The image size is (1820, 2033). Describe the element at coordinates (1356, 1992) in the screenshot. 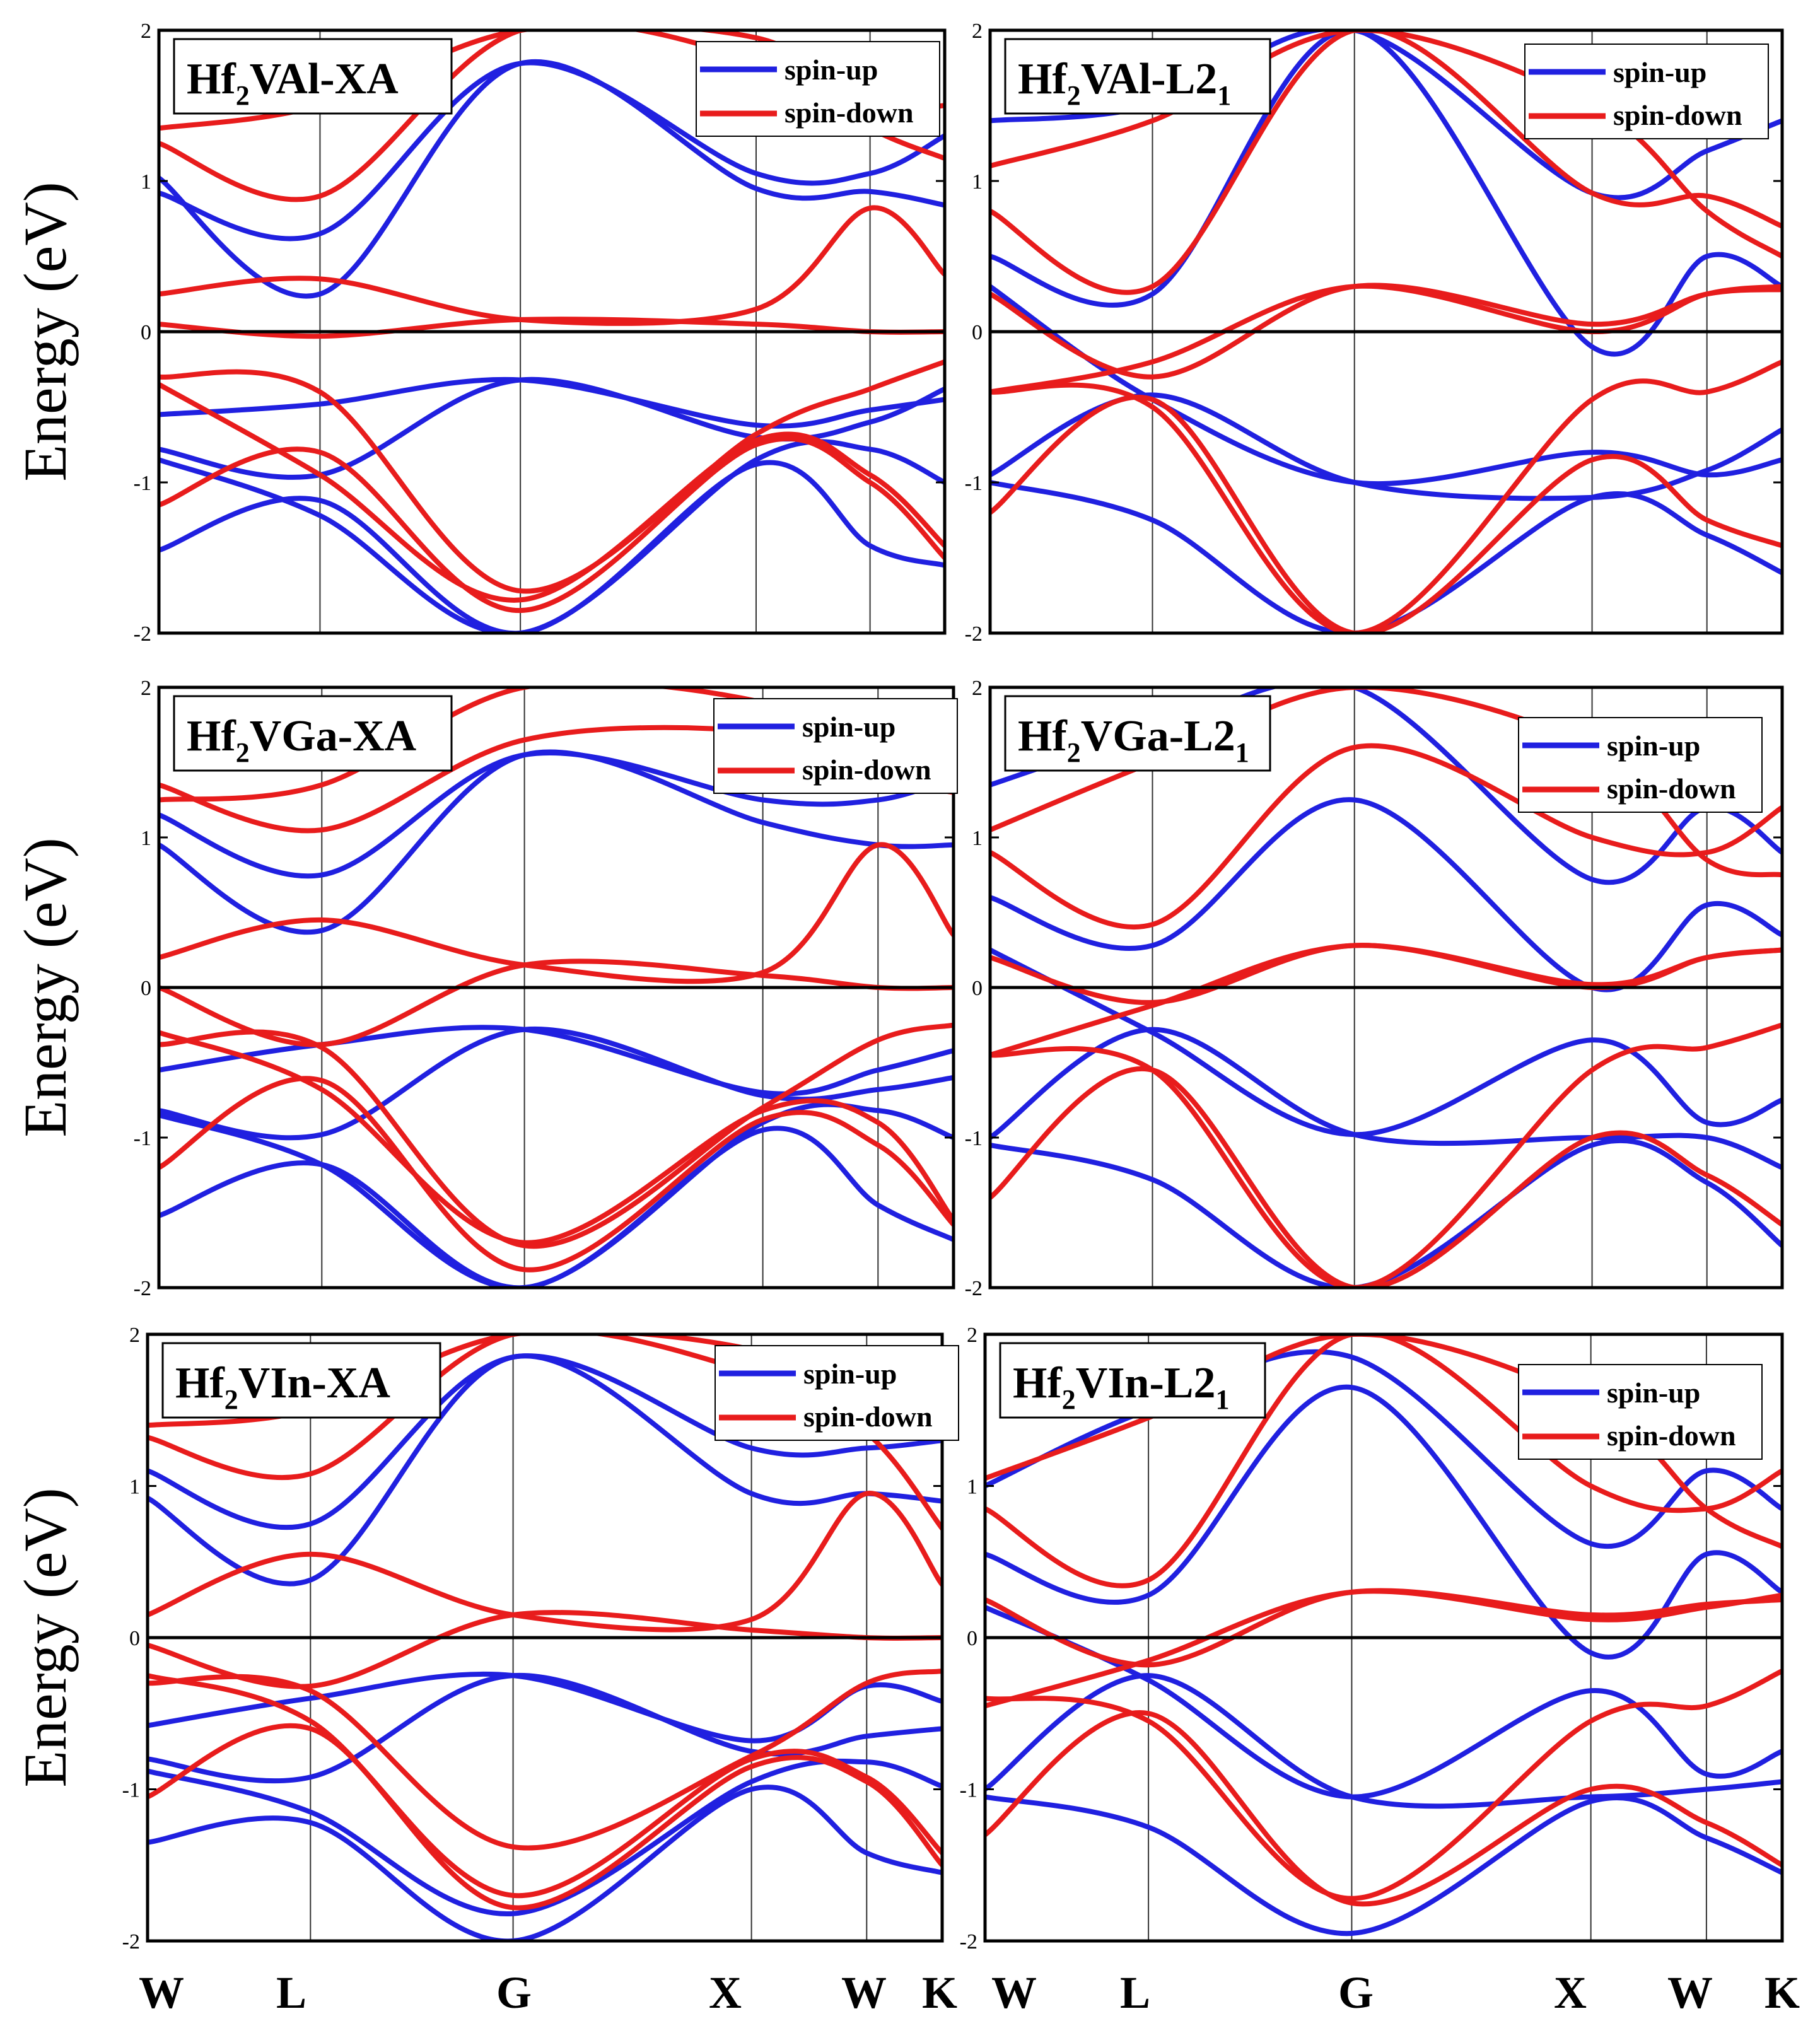

I see `kpoint-label-right-g: G` at that location.